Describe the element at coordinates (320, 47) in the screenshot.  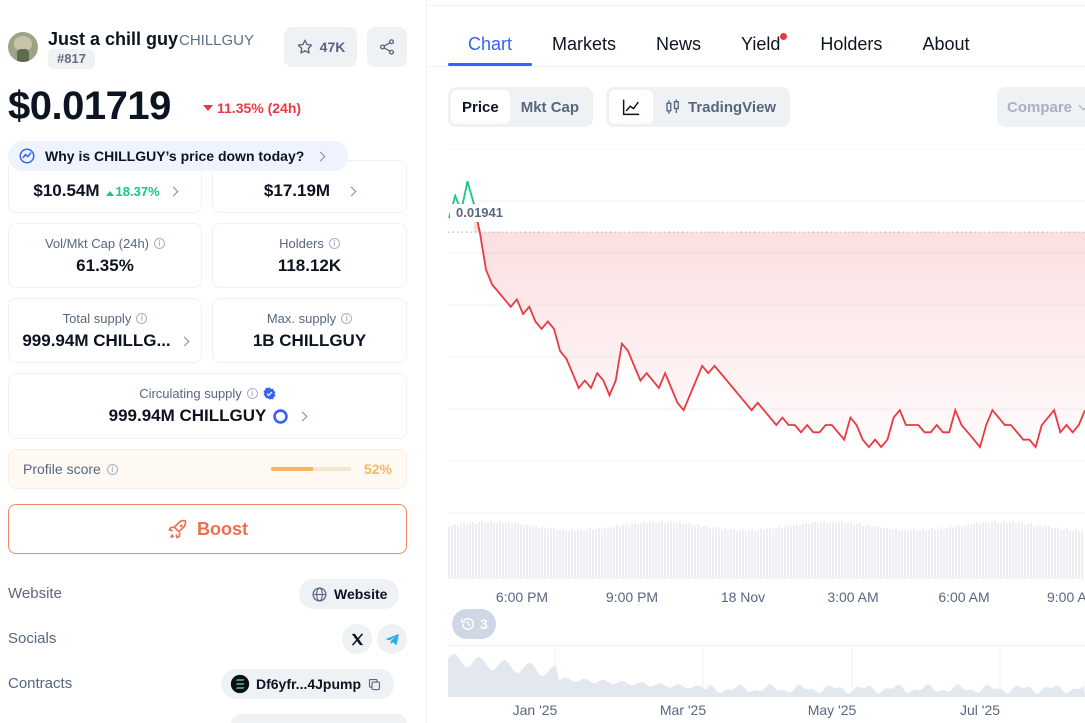
I see `watchlist-button: 47K` at that location.